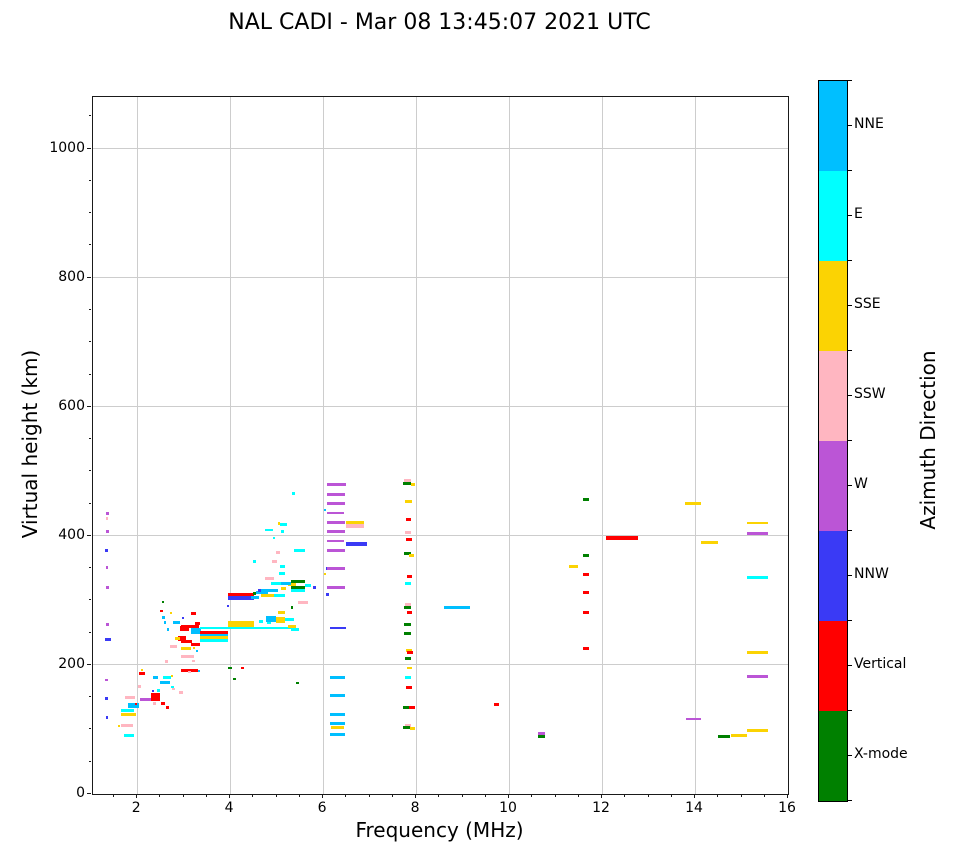 This screenshot has width=958, height=857. I want to click on colorbar-title: Azimuth Direction, so click(928, 440).